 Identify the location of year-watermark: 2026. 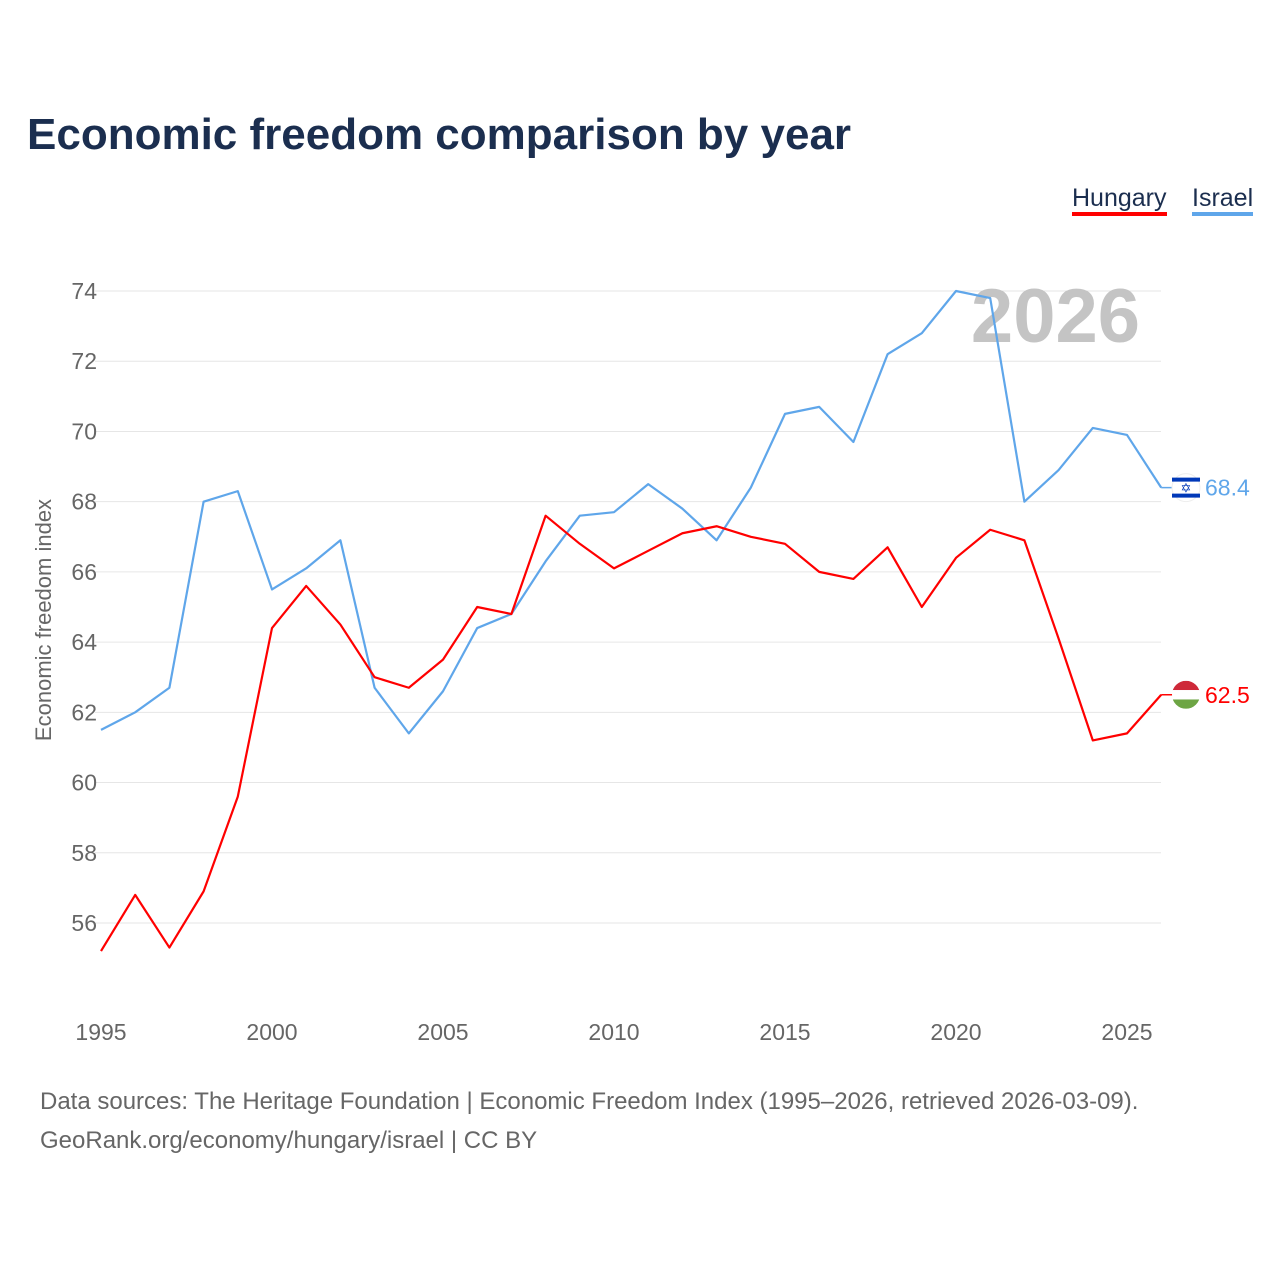
(1055, 316).